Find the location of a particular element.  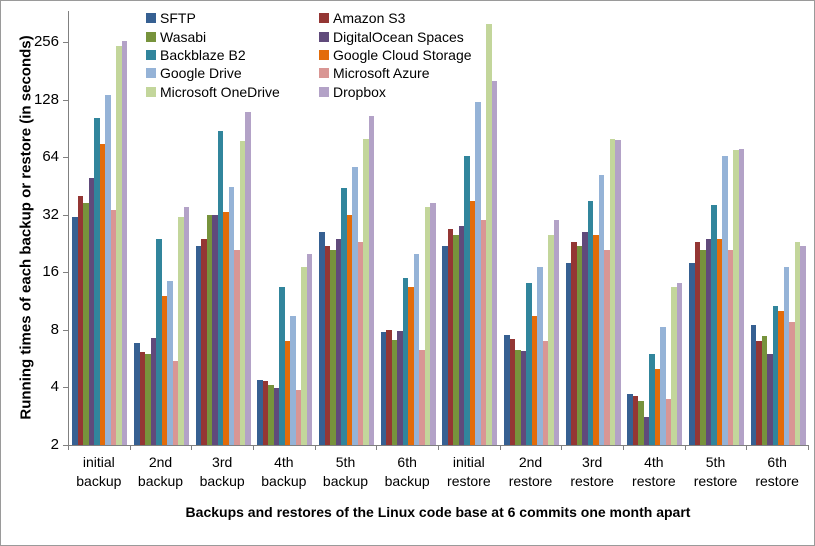

legend-label: Microsoft Azure is located at coordinates (381, 73).